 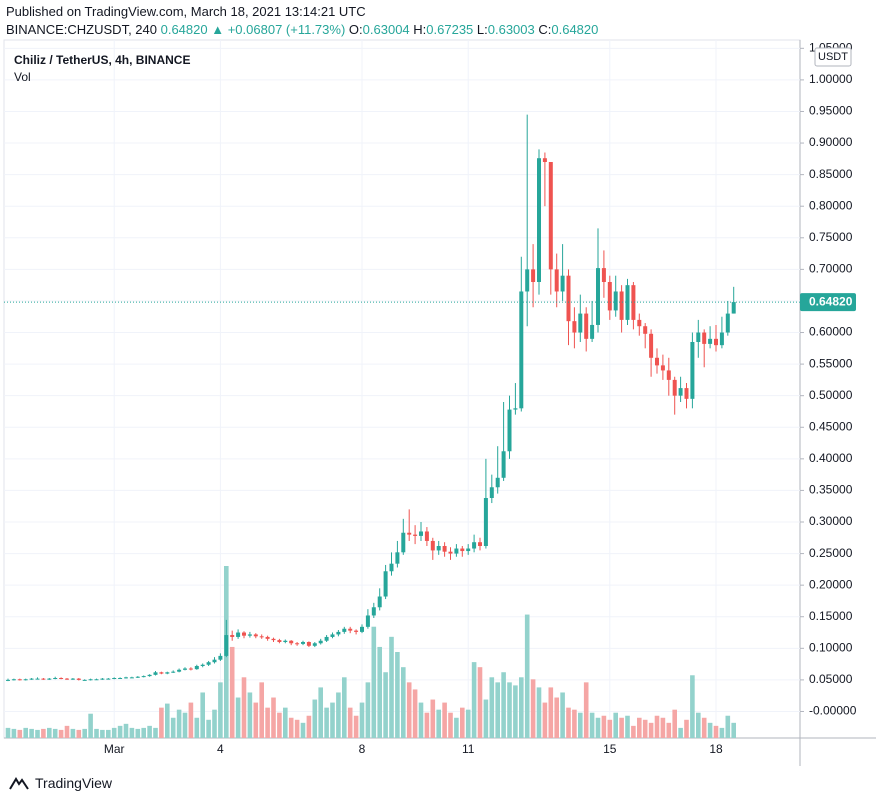 I want to click on chart-title: Chiliz / TetherUS, 4h, BINANCE, so click(x=102, y=60).